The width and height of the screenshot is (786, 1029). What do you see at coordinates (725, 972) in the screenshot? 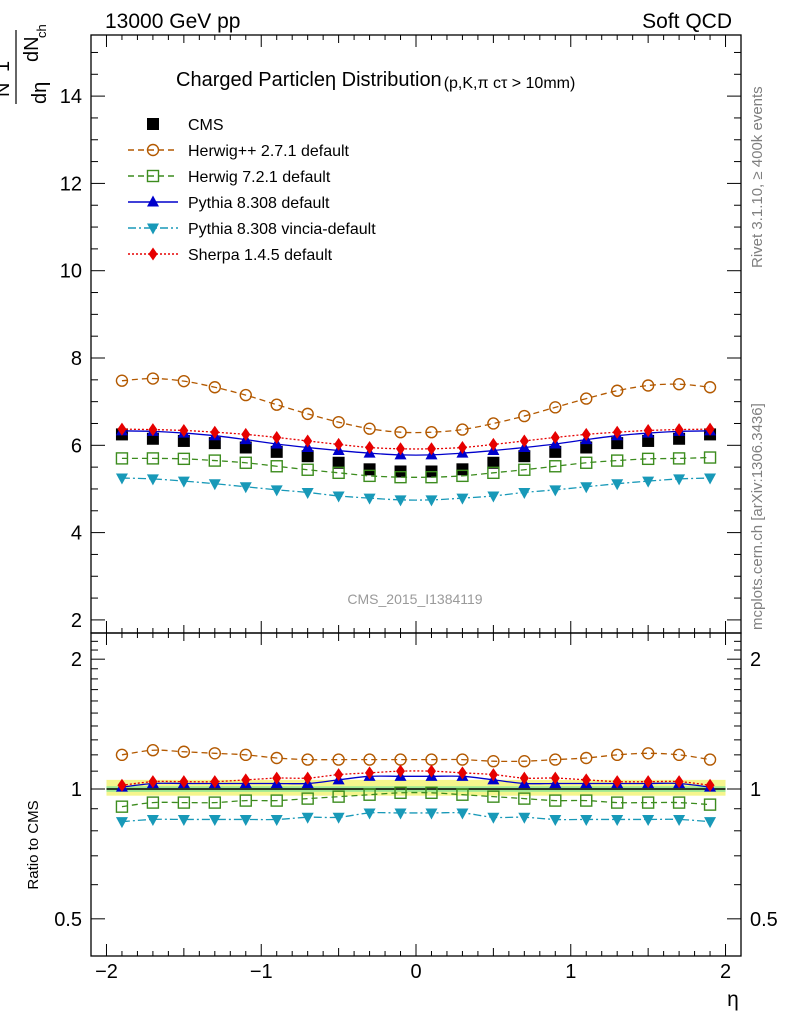
I see `x-tick-label: 2` at bounding box center [725, 972].